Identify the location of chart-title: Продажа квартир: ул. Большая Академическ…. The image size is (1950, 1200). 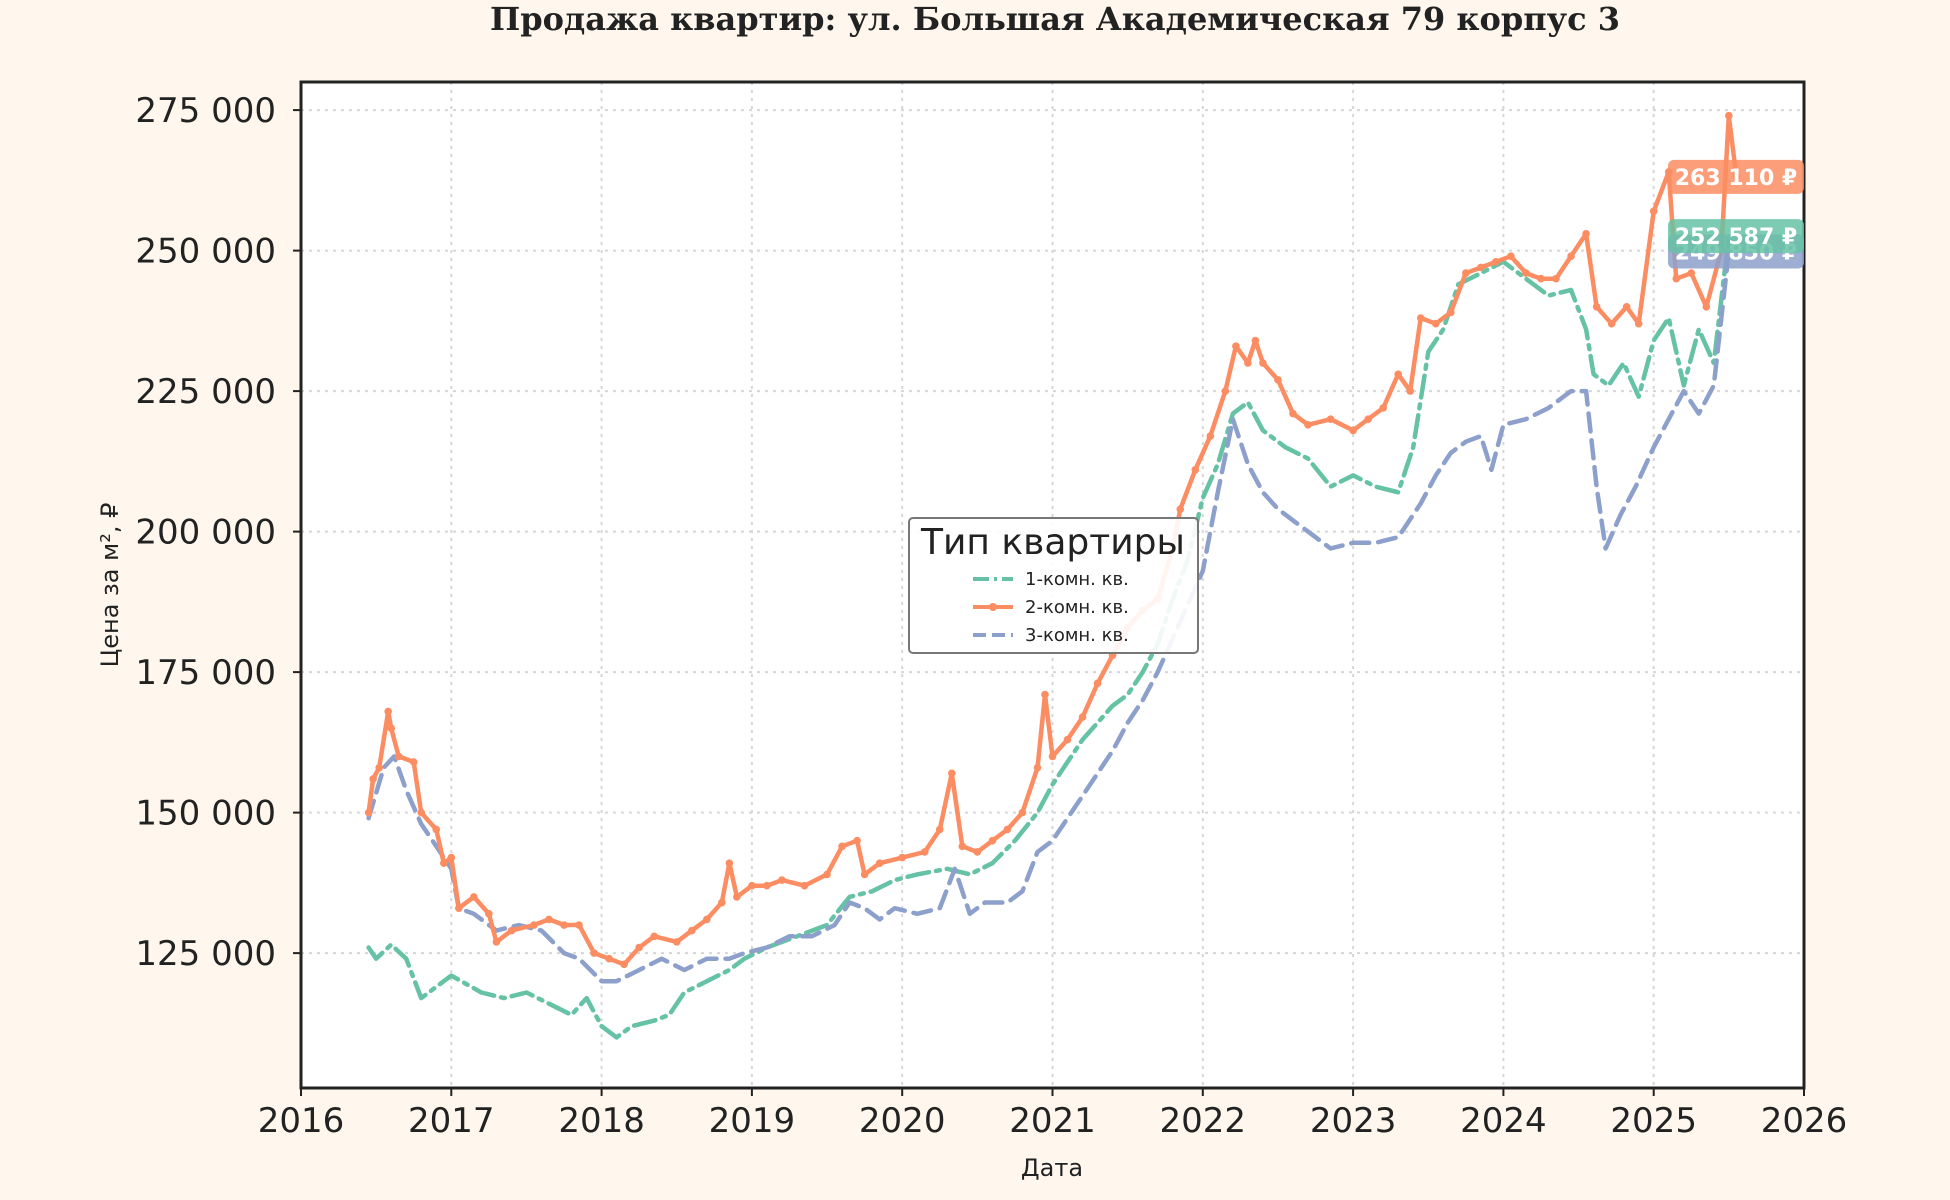
(1055, 19).